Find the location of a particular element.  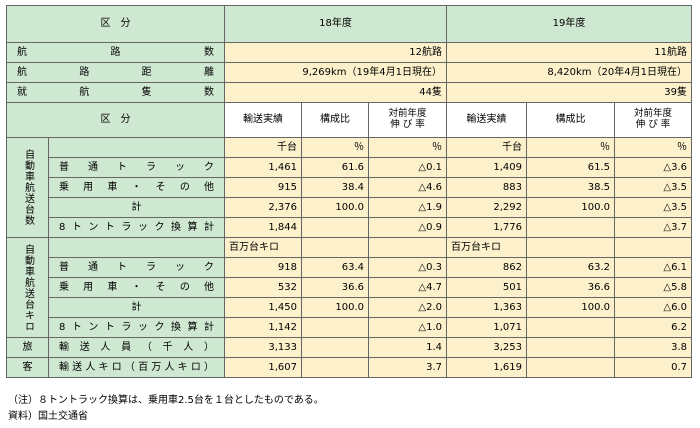

subheader-growth-19: 対前年度伸 び 率 is located at coordinates (653, 120).